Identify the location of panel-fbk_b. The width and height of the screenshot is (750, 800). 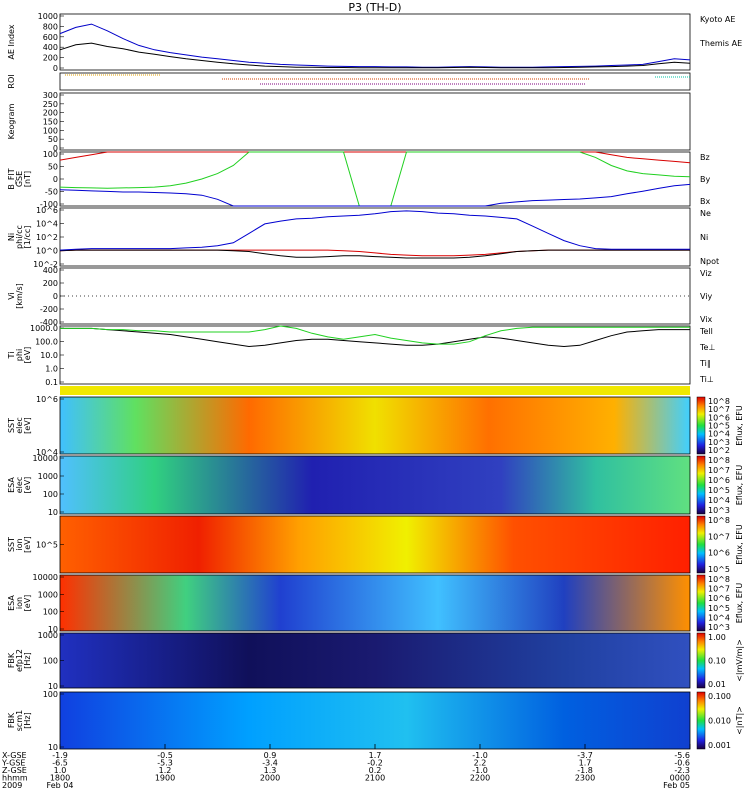
(382, 720).